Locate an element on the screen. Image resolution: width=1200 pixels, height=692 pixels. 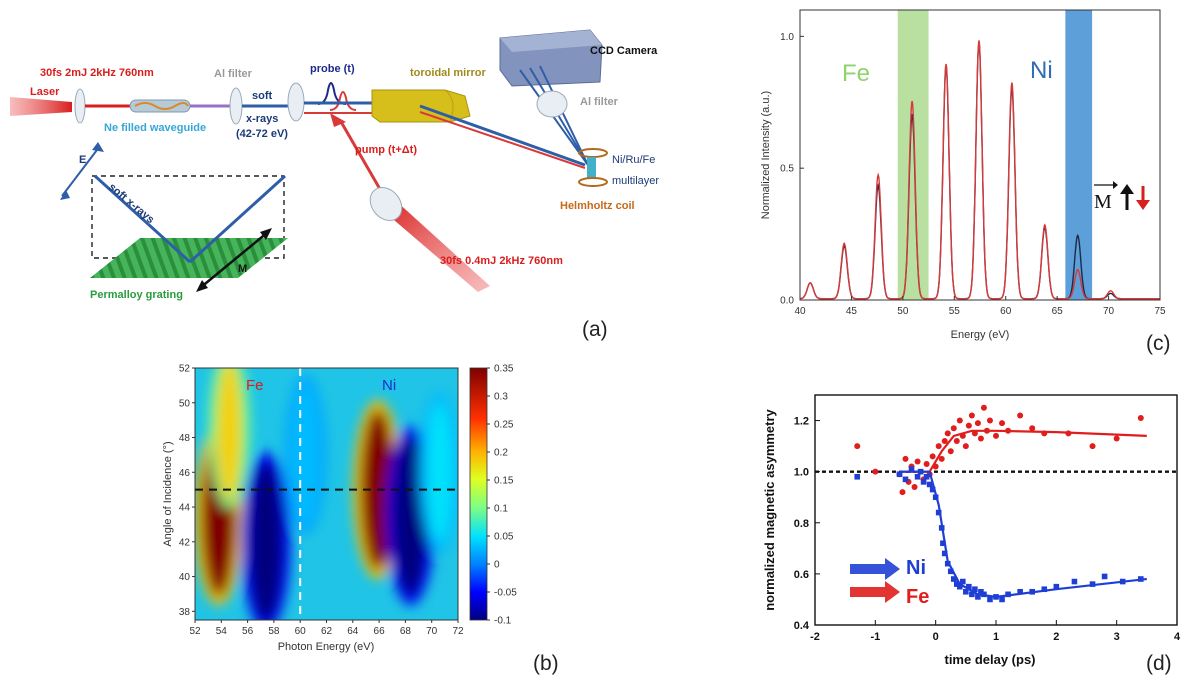
heatmap-y-tick-label-4: 46 is located at coordinates (185, 473).